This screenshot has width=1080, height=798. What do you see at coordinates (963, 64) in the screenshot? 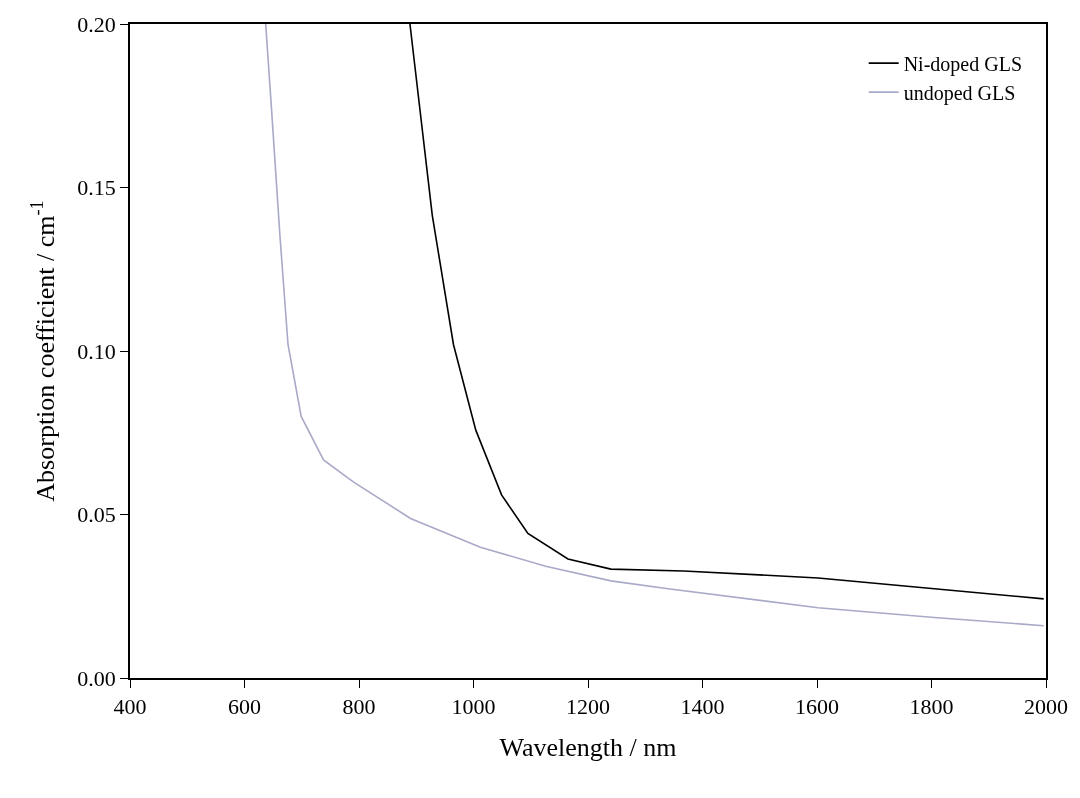
I see `legend-label: Ni-doped GLS` at bounding box center [963, 64].